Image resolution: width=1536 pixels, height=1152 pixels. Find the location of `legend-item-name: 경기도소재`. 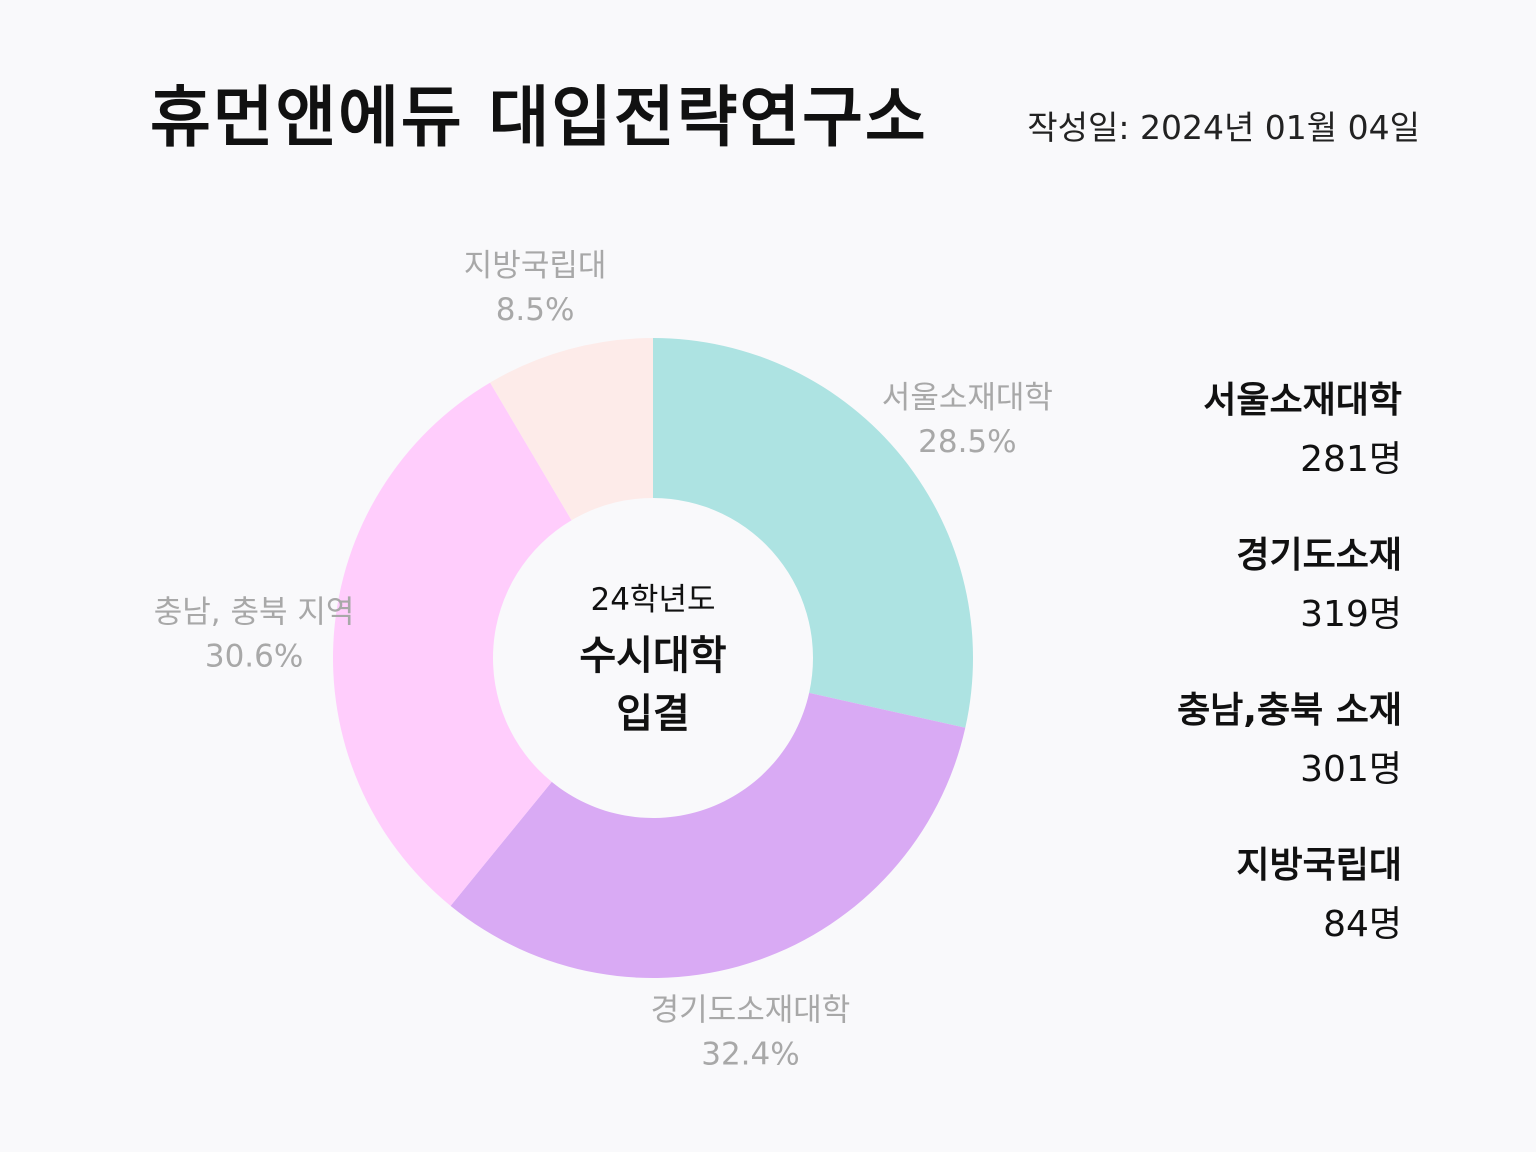

legend-item-name: 경기도소재 is located at coordinates (1319, 555).